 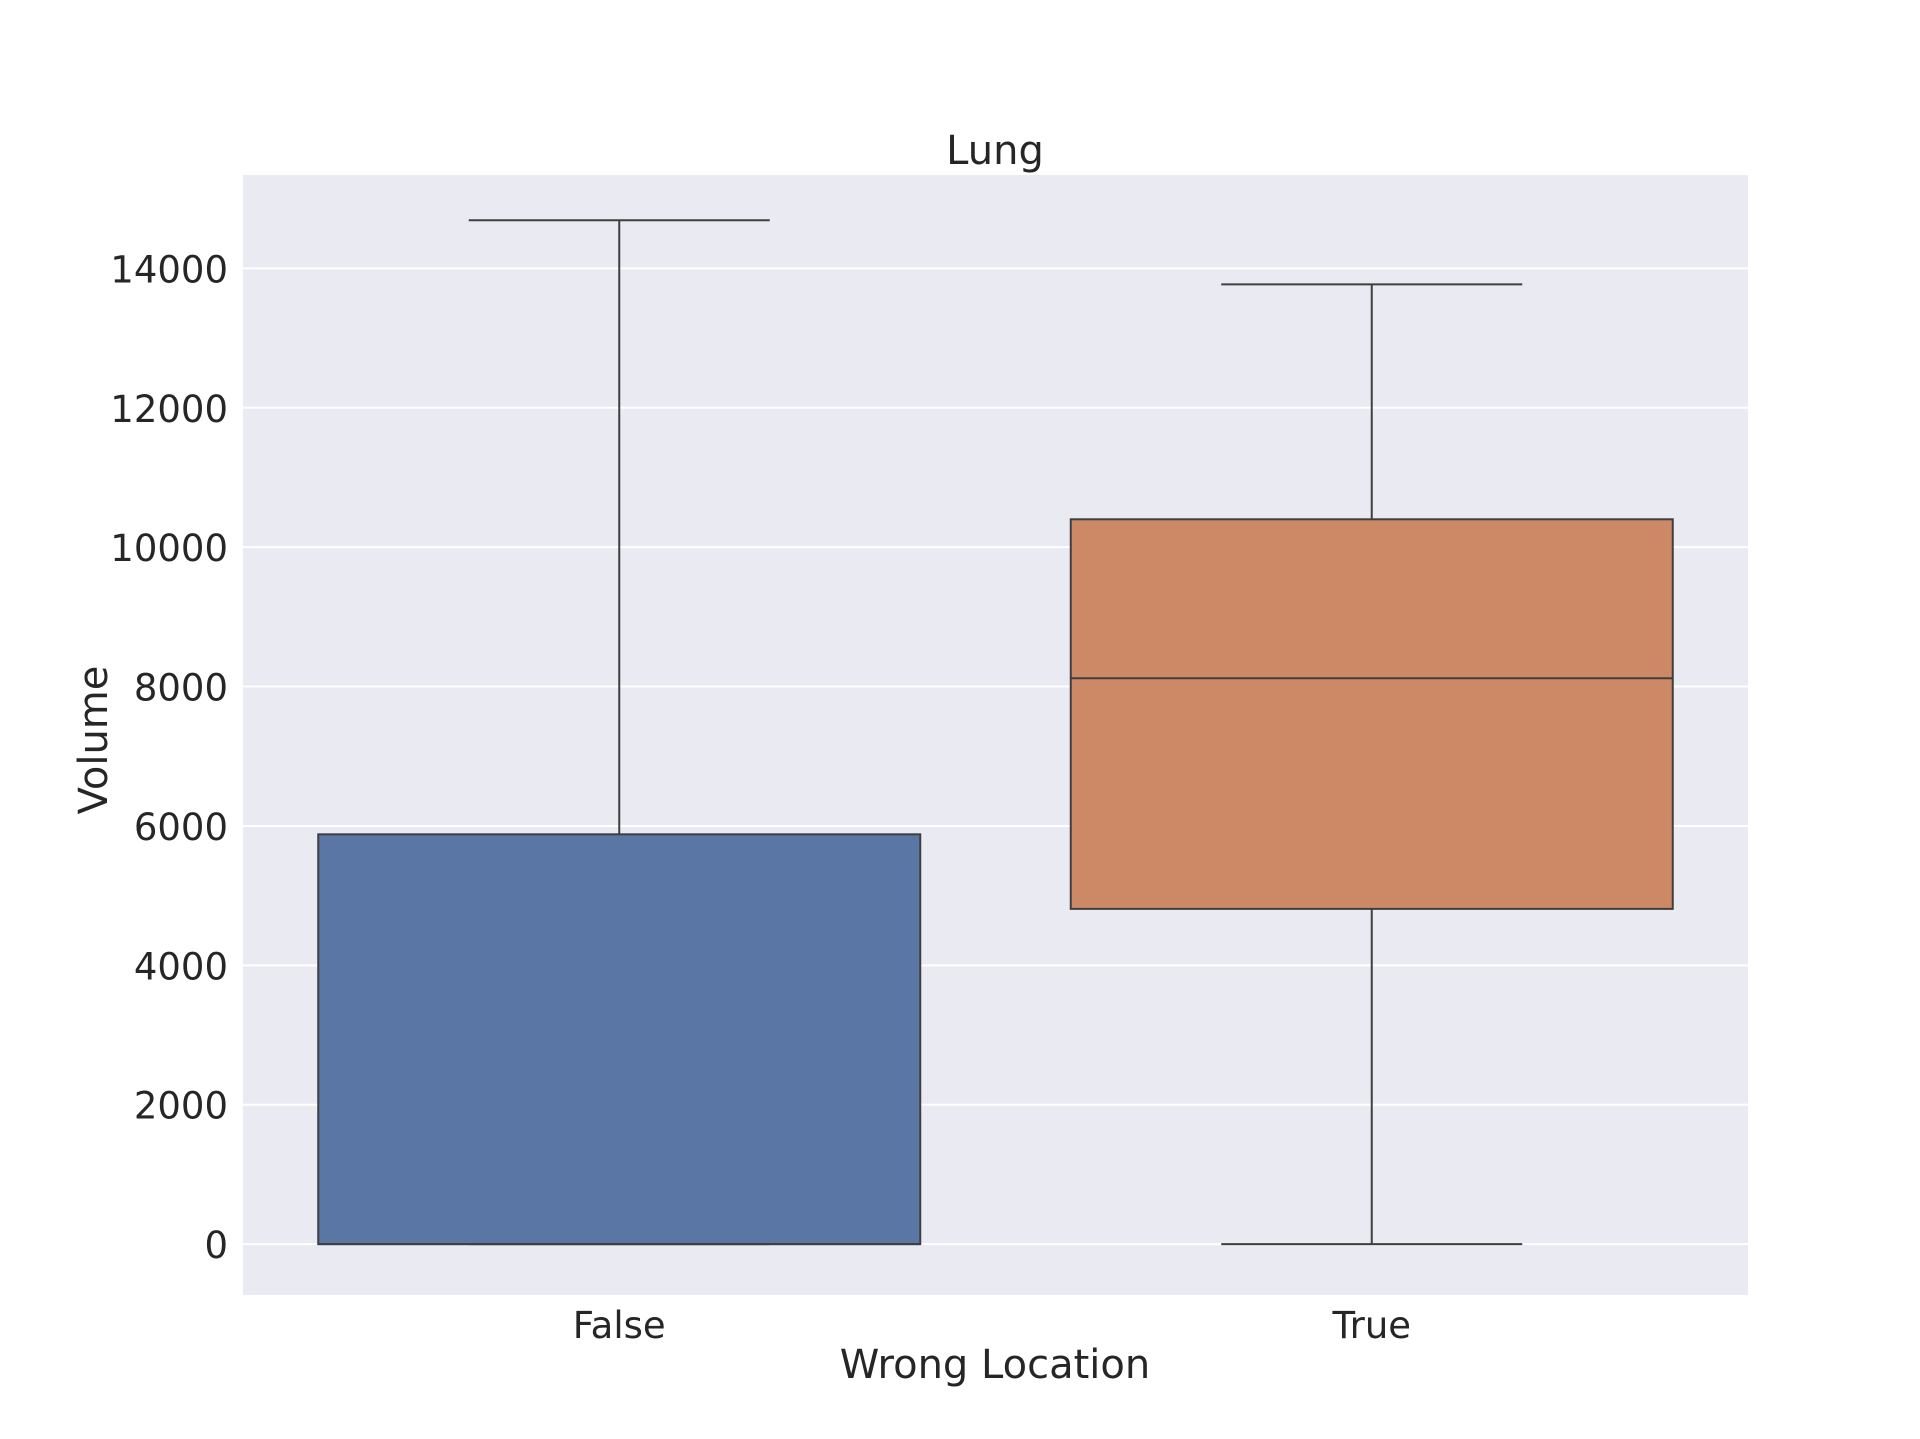 I want to click on y-tick-label: 14000, so click(x=169, y=269).